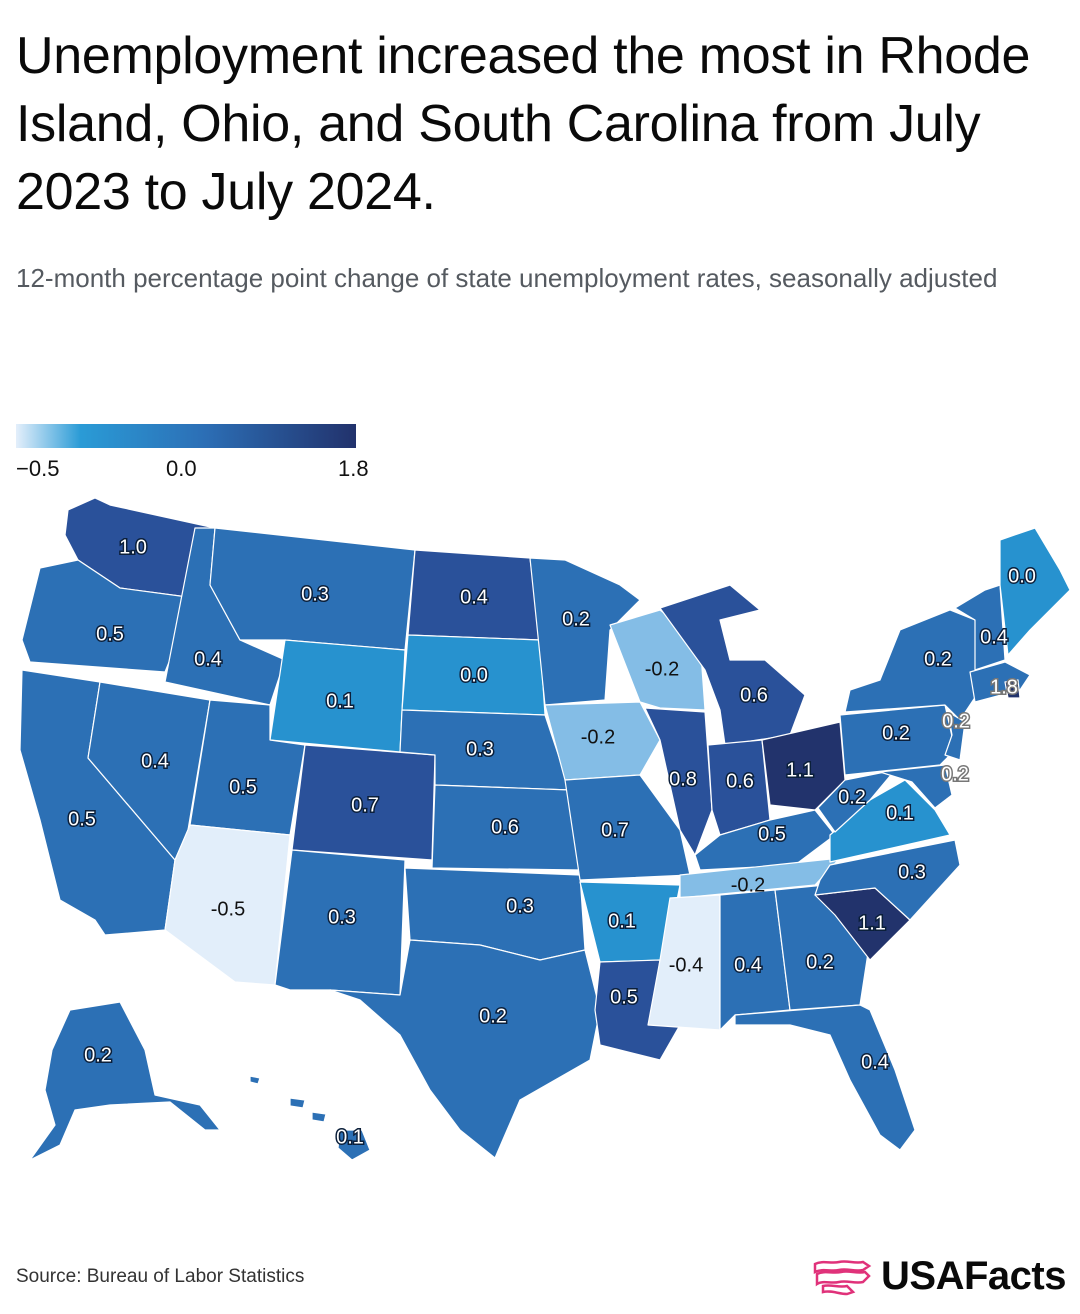  Describe the element at coordinates (748, 965) in the screenshot. I see `label-al: 0.4` at that location.